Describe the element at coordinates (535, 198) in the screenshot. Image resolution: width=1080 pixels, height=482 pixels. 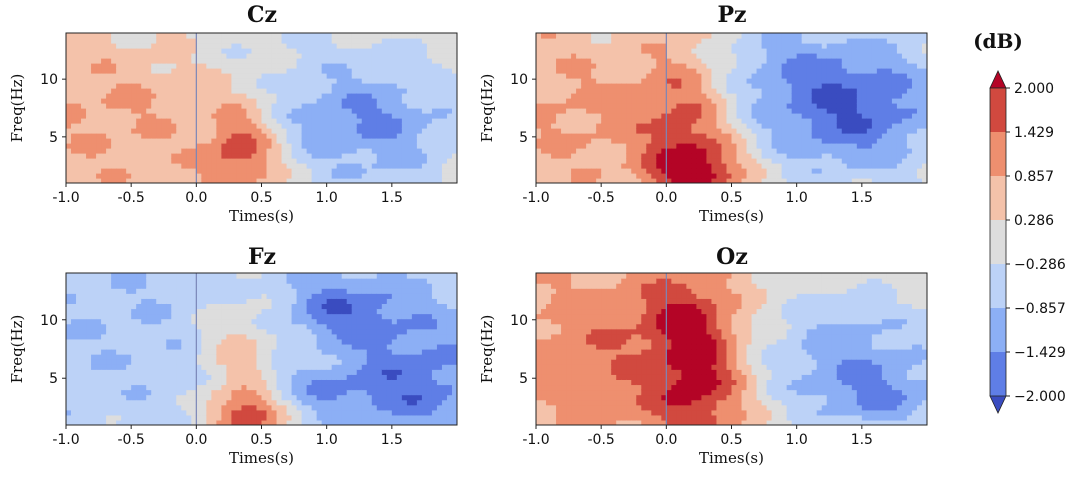
I see `x-tick-label: -1.0` at that location.